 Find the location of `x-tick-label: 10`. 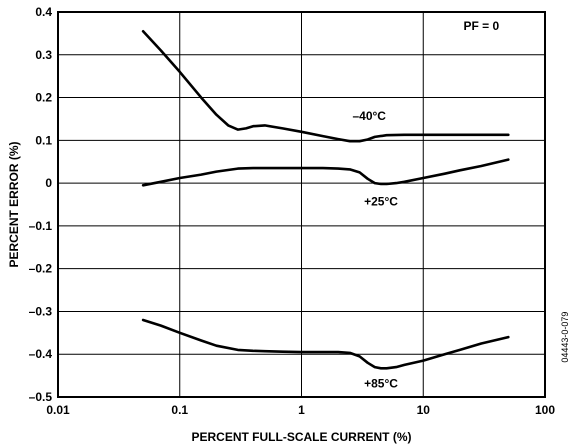

x-tick-label: 10 is located at coordinates (424, 410).